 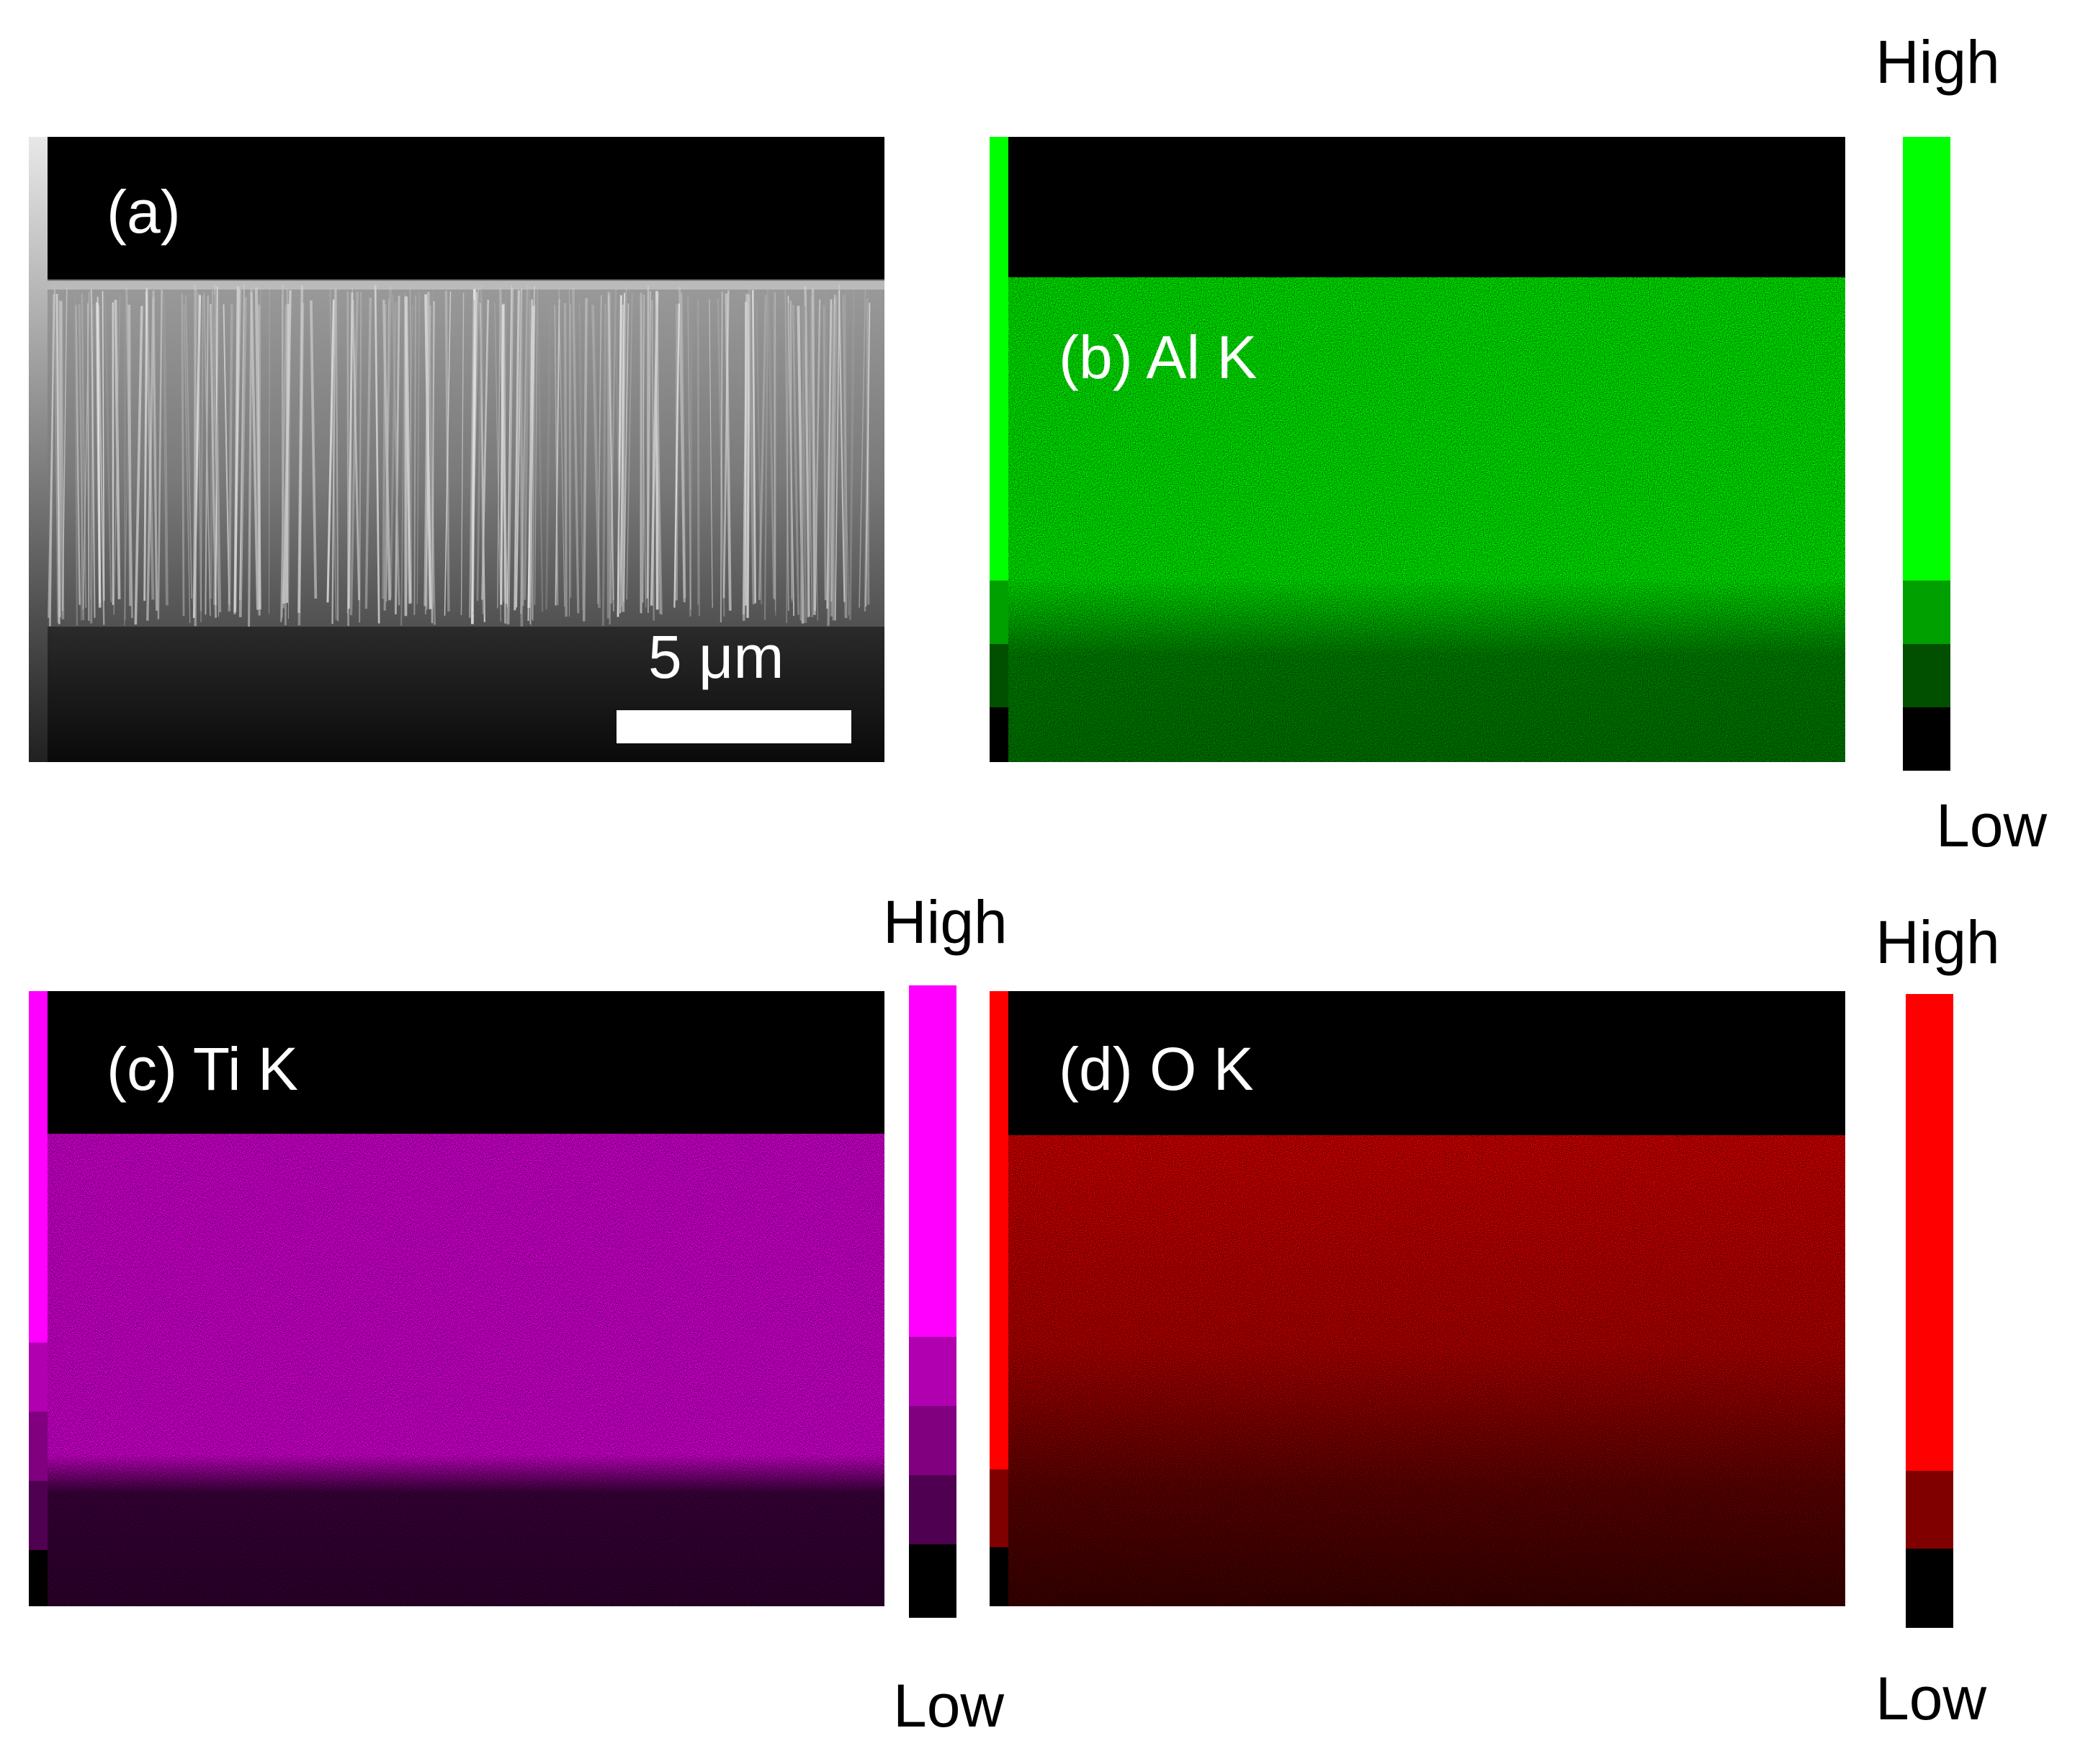 I want to click on panel-d-edge-stripe, so click(x=999, y=1299).